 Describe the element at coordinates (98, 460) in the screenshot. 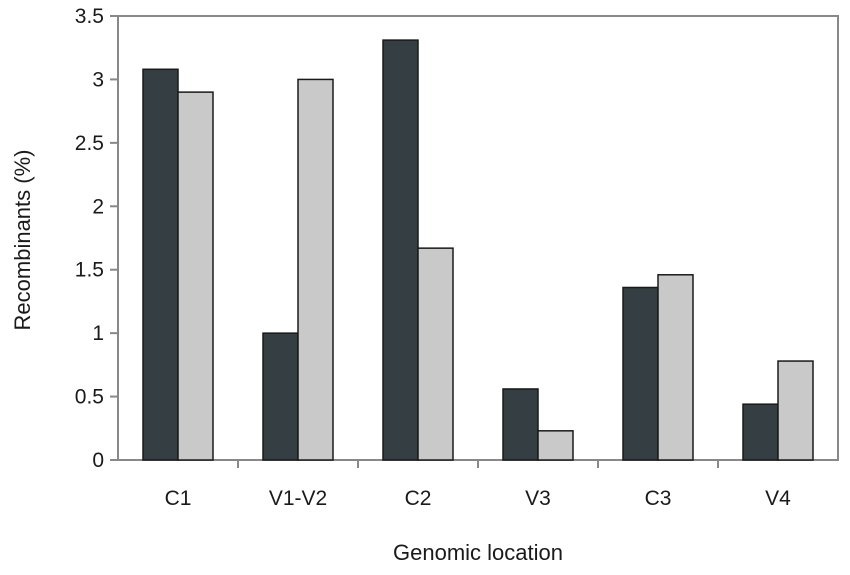

I see `y-tick-label: 0` at that location.